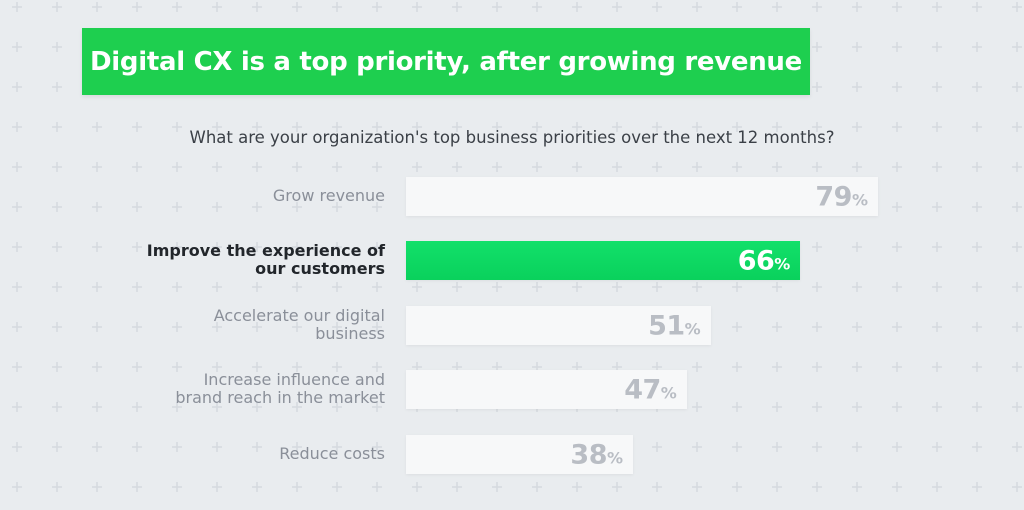  Describe the element at coordinates (350, 333) in the screenshot. I see `category-label-line: business` at that location.